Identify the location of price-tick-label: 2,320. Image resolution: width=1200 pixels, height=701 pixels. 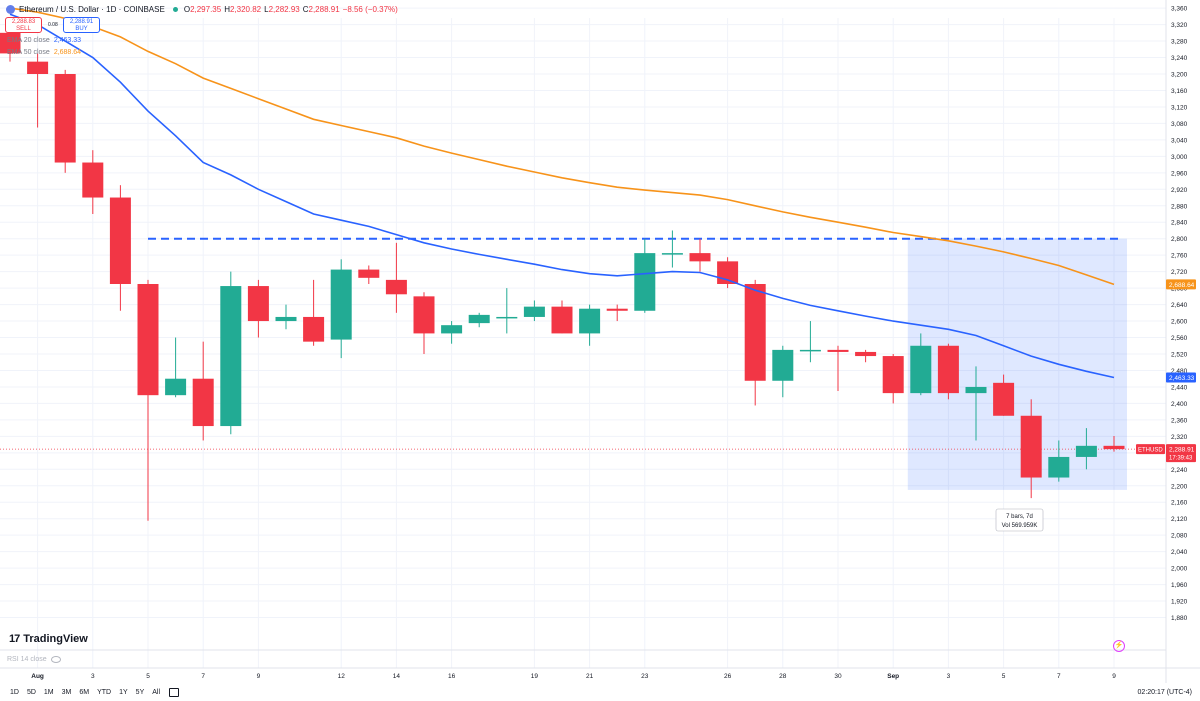
(1179, 437).